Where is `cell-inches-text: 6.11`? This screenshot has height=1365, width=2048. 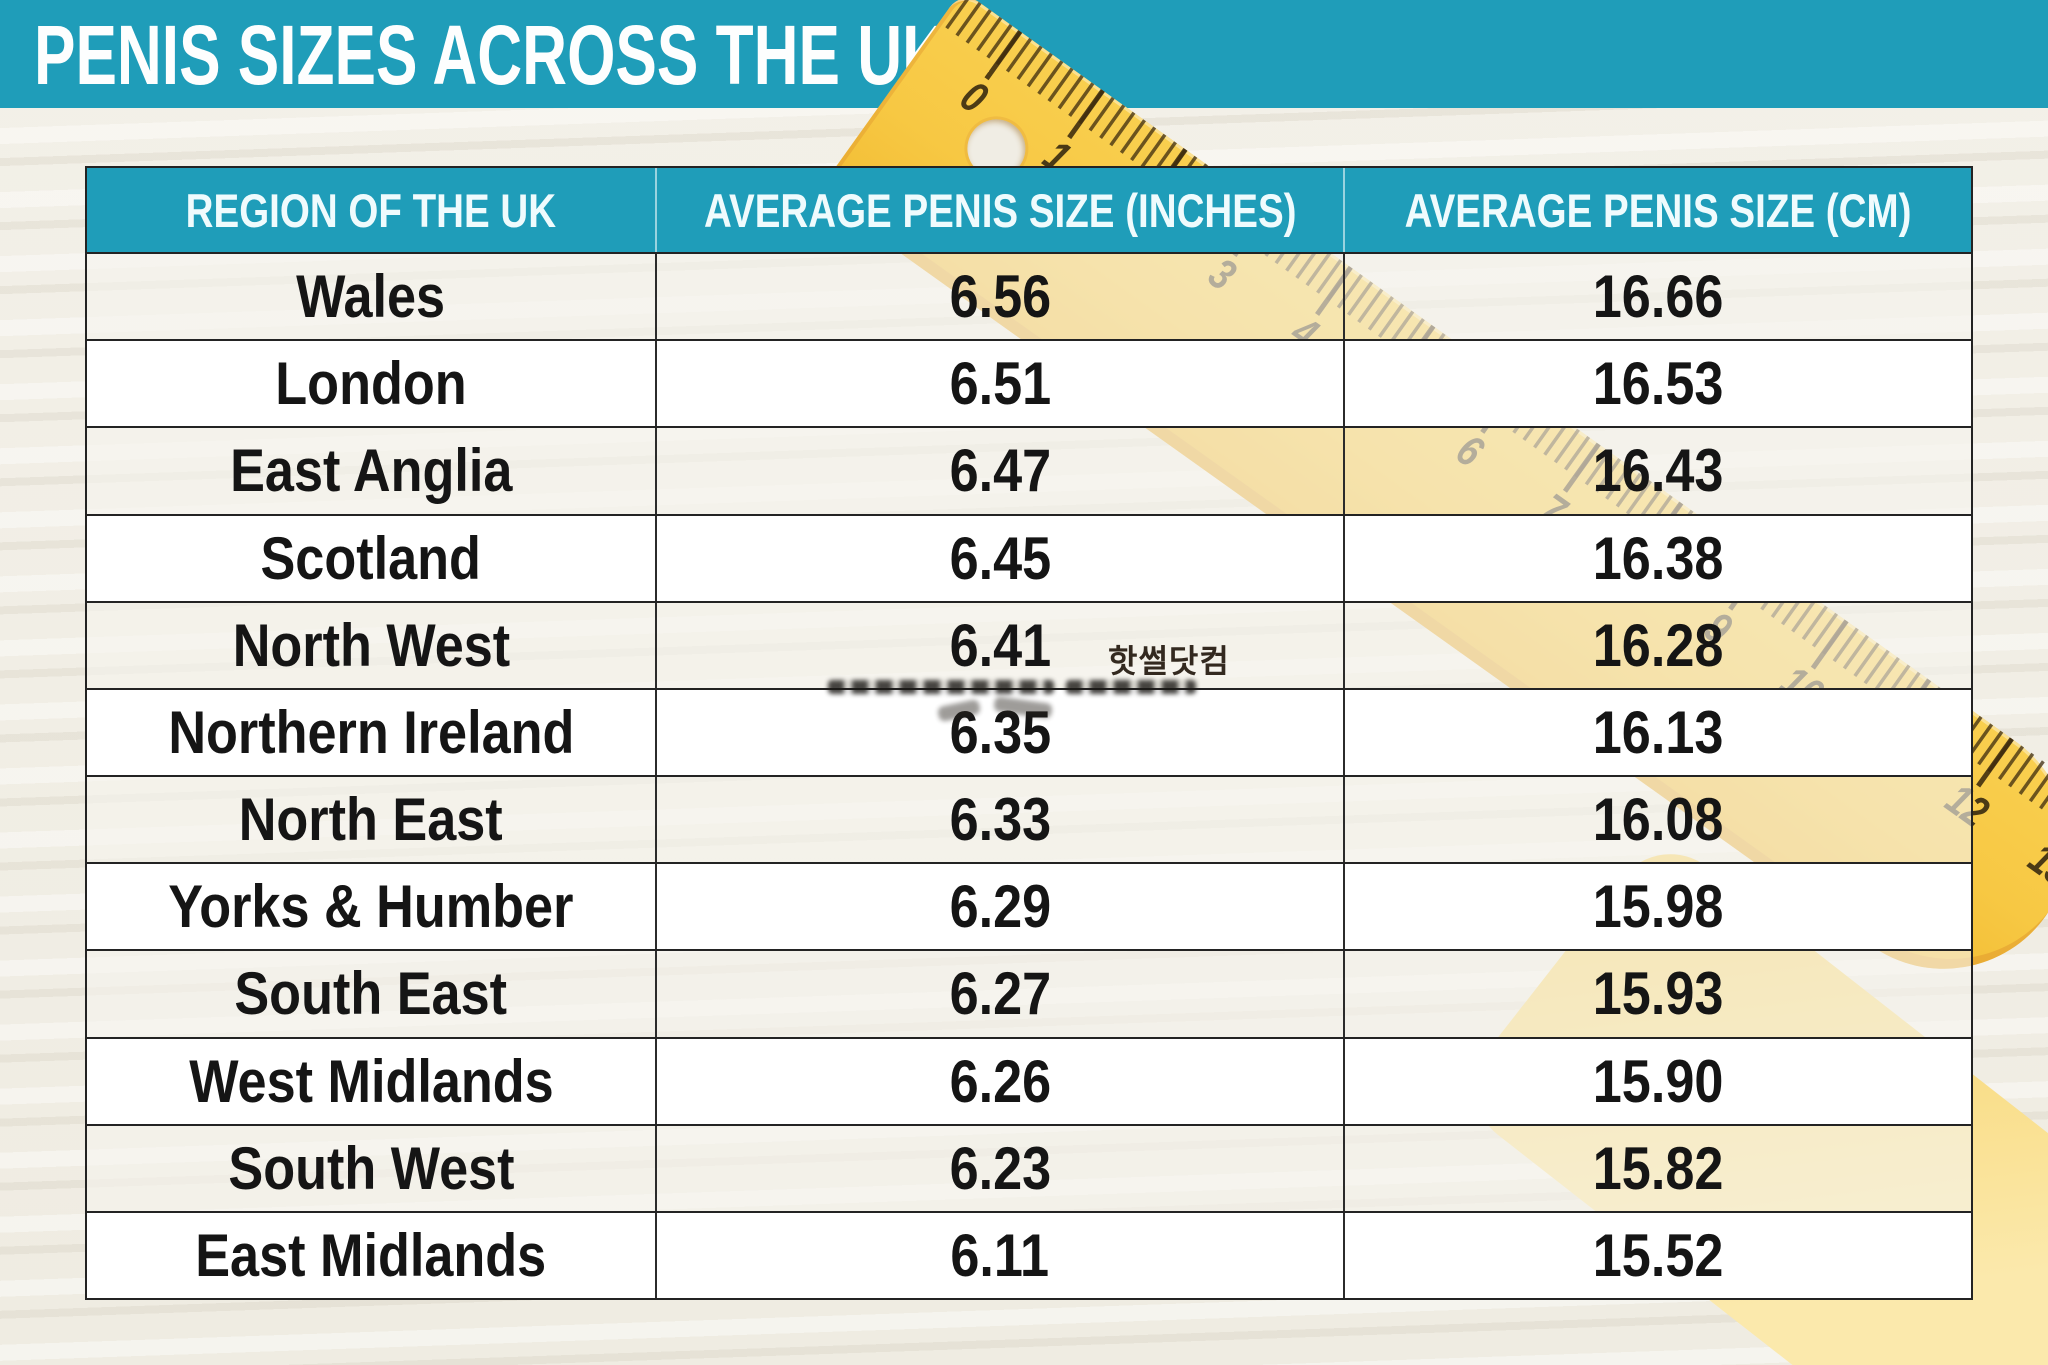 cell-inches-text: 6.11 is located at coordinates (1000, 1255).